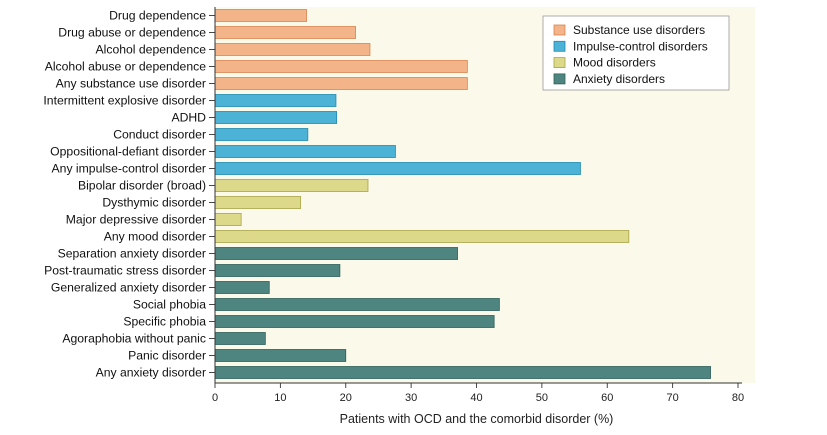 This screenshot has height=435, width=827. Describe the element at coordinates (164, 322) in the screenshot. I see `category-label-specific-phobia: Specific phobia` at that location.